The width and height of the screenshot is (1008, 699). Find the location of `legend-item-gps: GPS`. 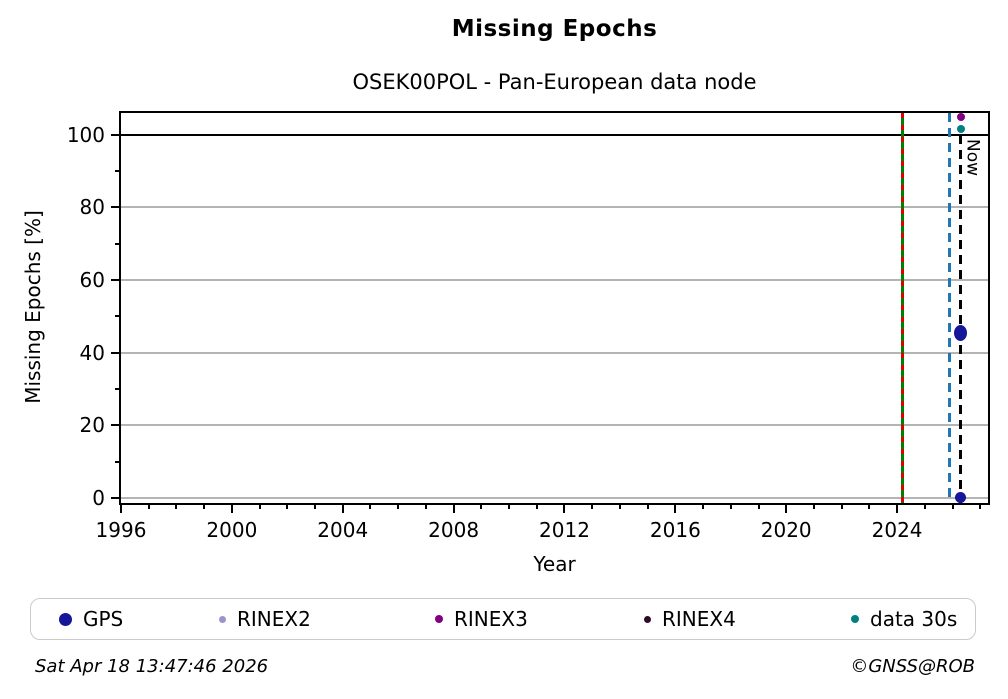

legend-item-gps: GPS is located at coordinates (91, 619).